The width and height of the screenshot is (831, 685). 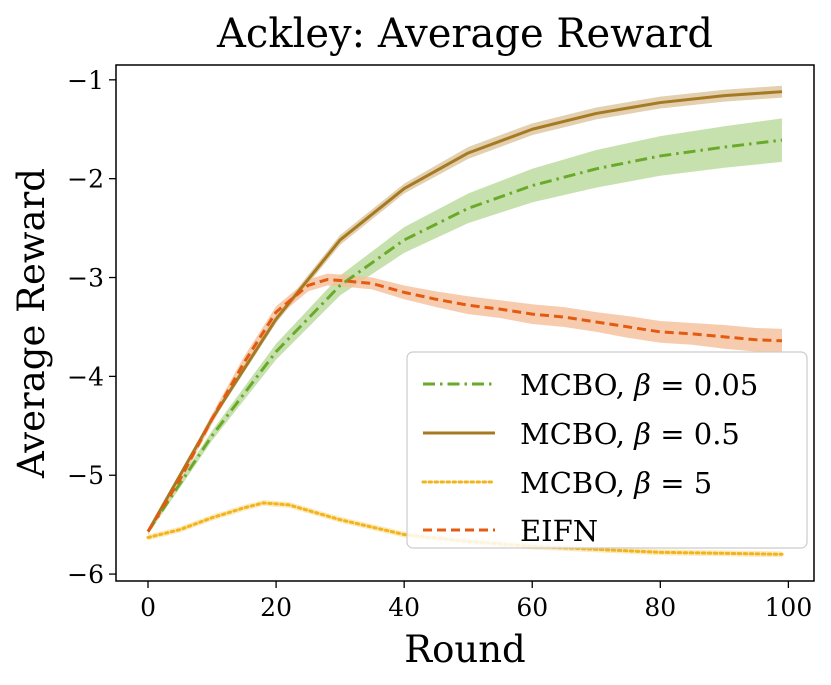 I want to click on y-tick-label: −4, so click(x=85, y=376).